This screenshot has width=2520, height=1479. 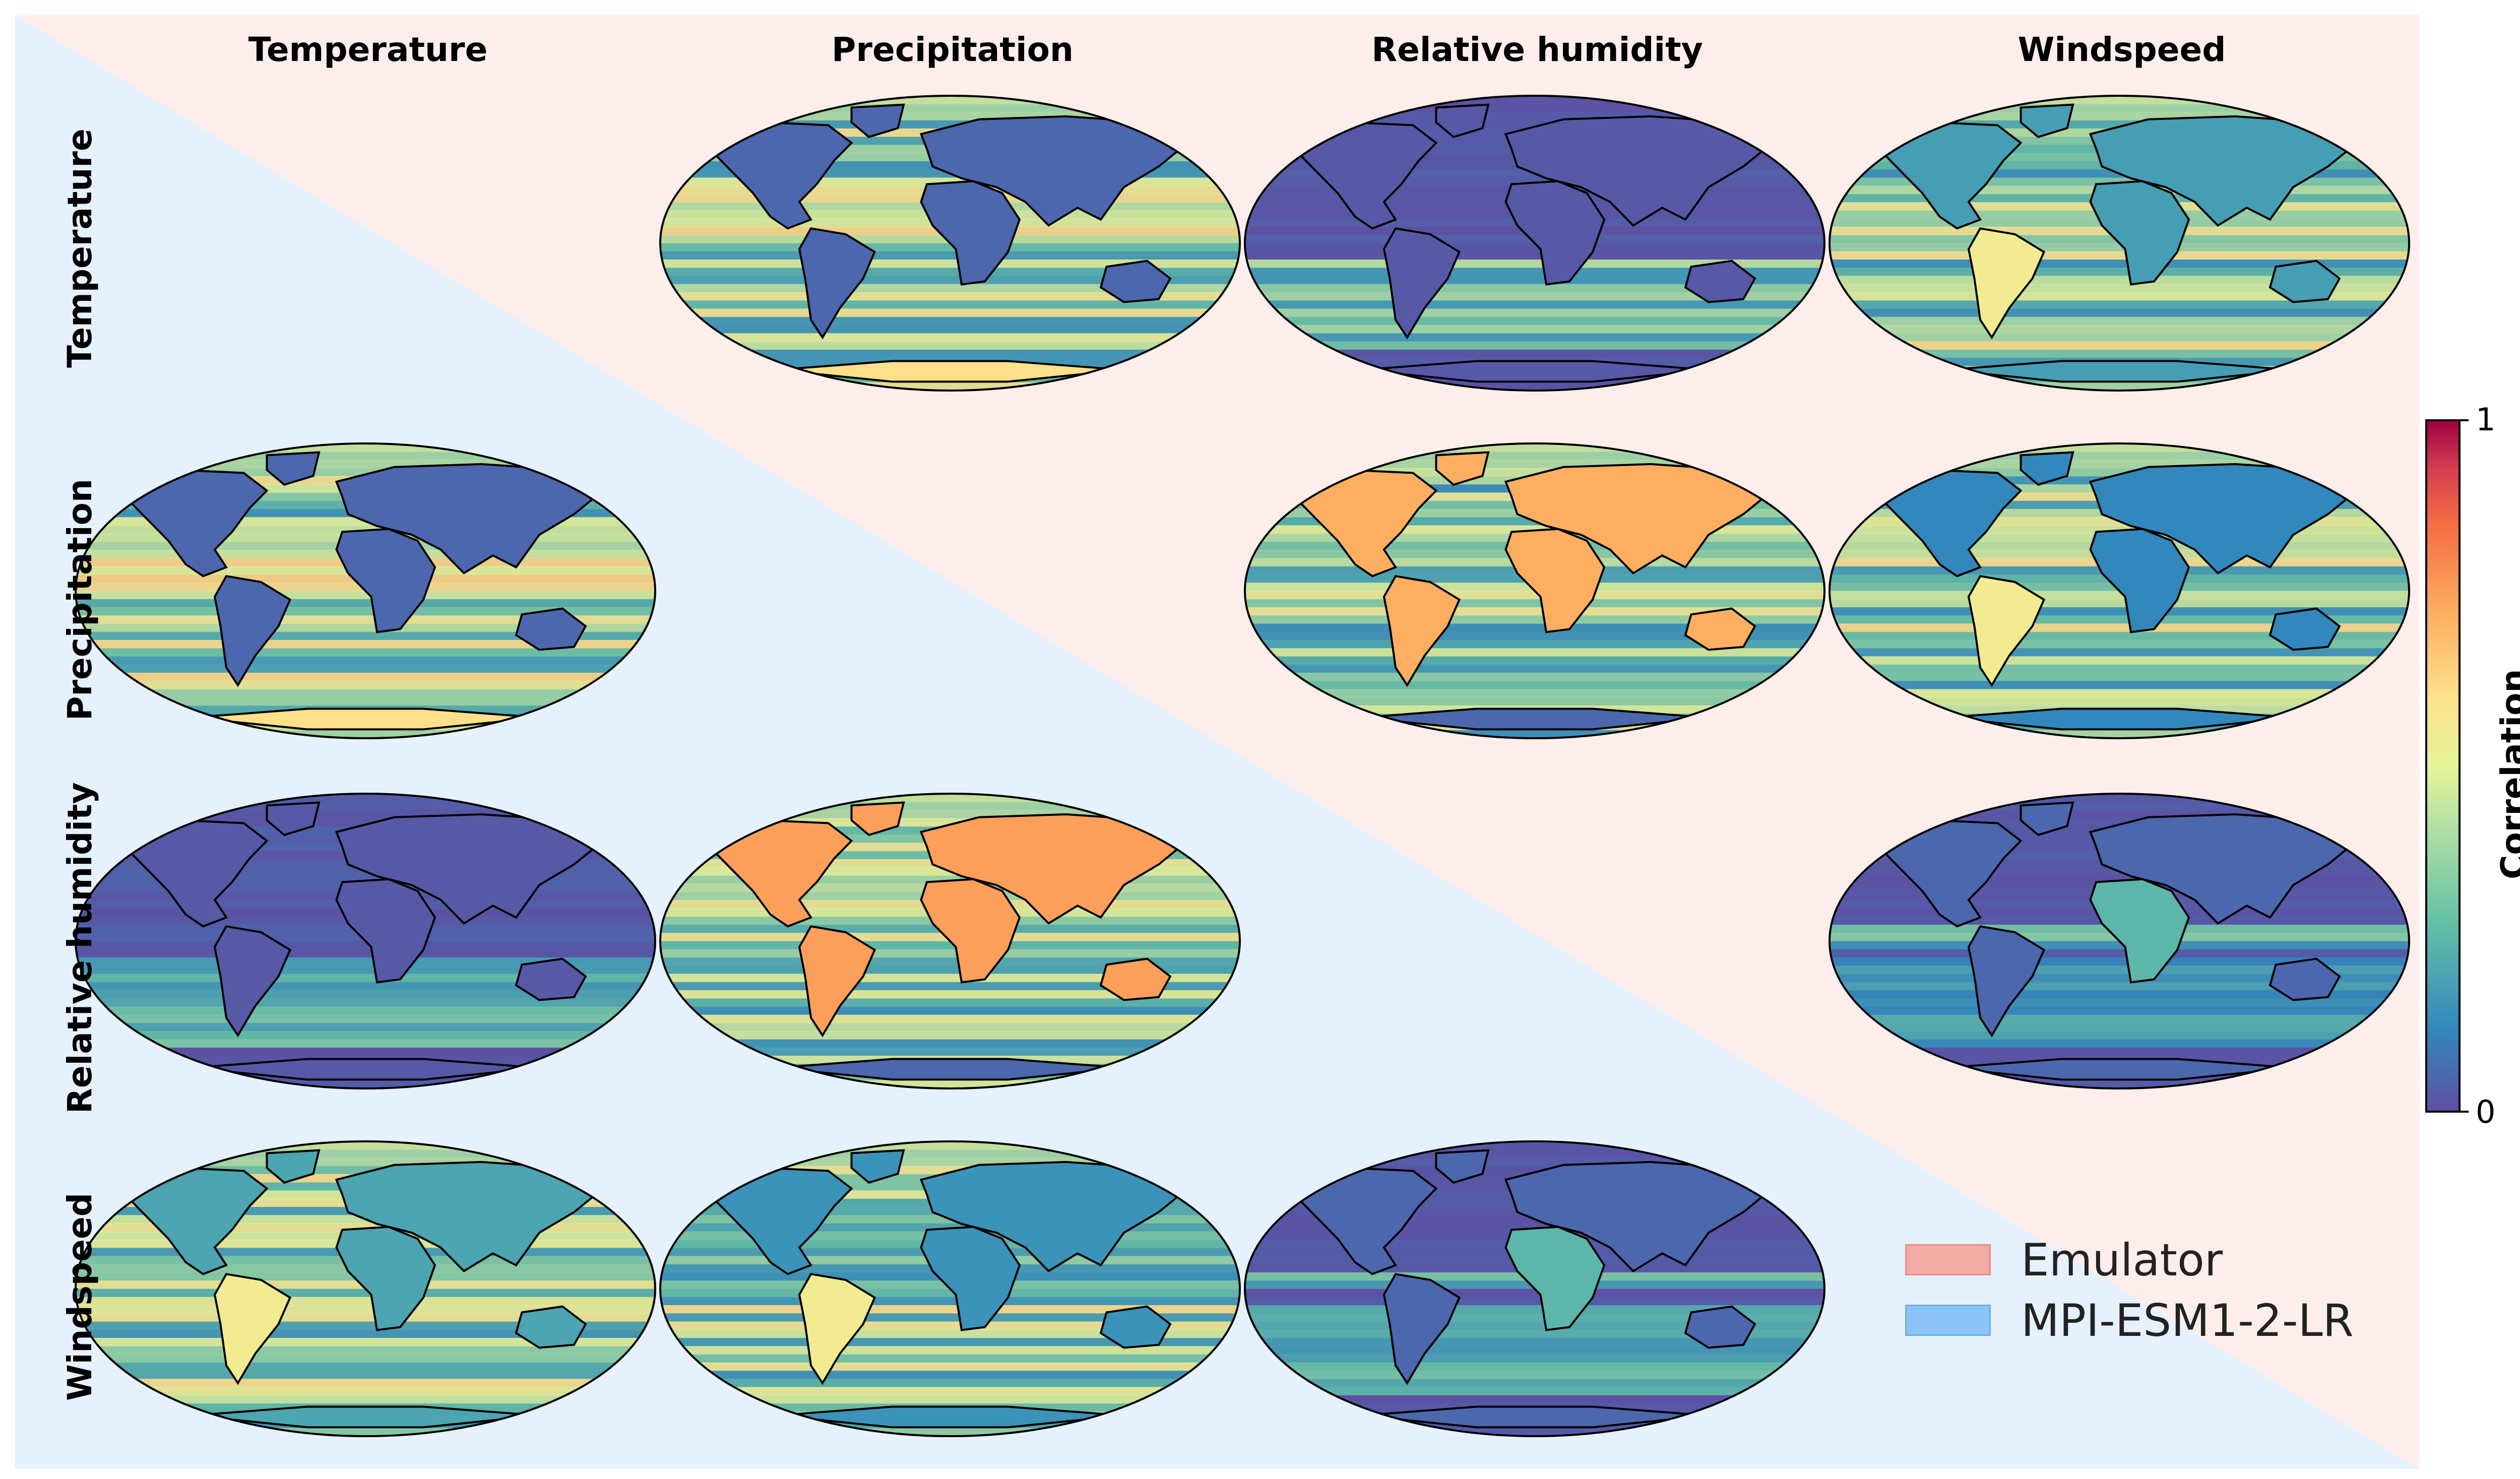 I want to click on map-outline-windspeed-temperature, so click(x=366, y=1288).